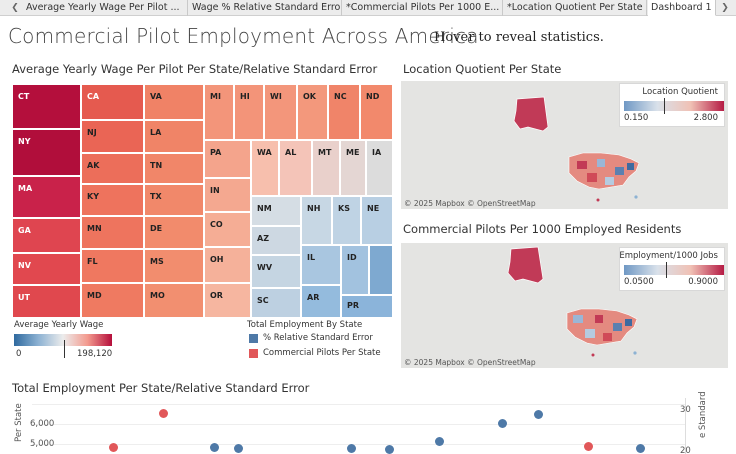  Describe the element at coordinates (376, 112) in the screenshot. I see `treemap-cell-nd: ND` at that location.